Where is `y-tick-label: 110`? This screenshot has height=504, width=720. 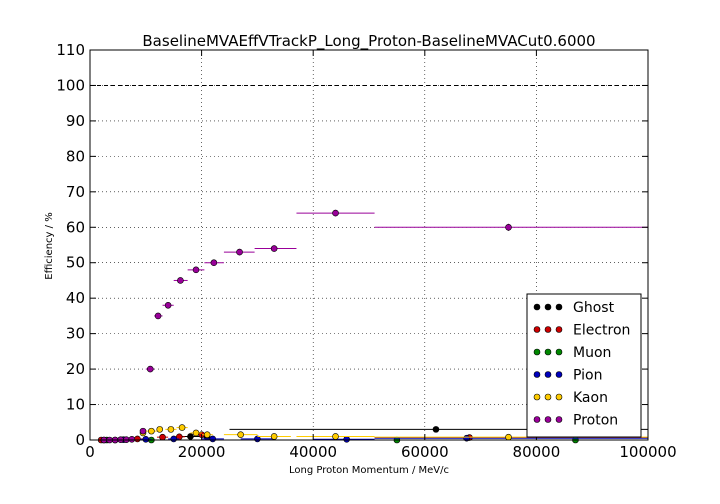
y-tick-label: 110 is located at coordinates (70, 50).